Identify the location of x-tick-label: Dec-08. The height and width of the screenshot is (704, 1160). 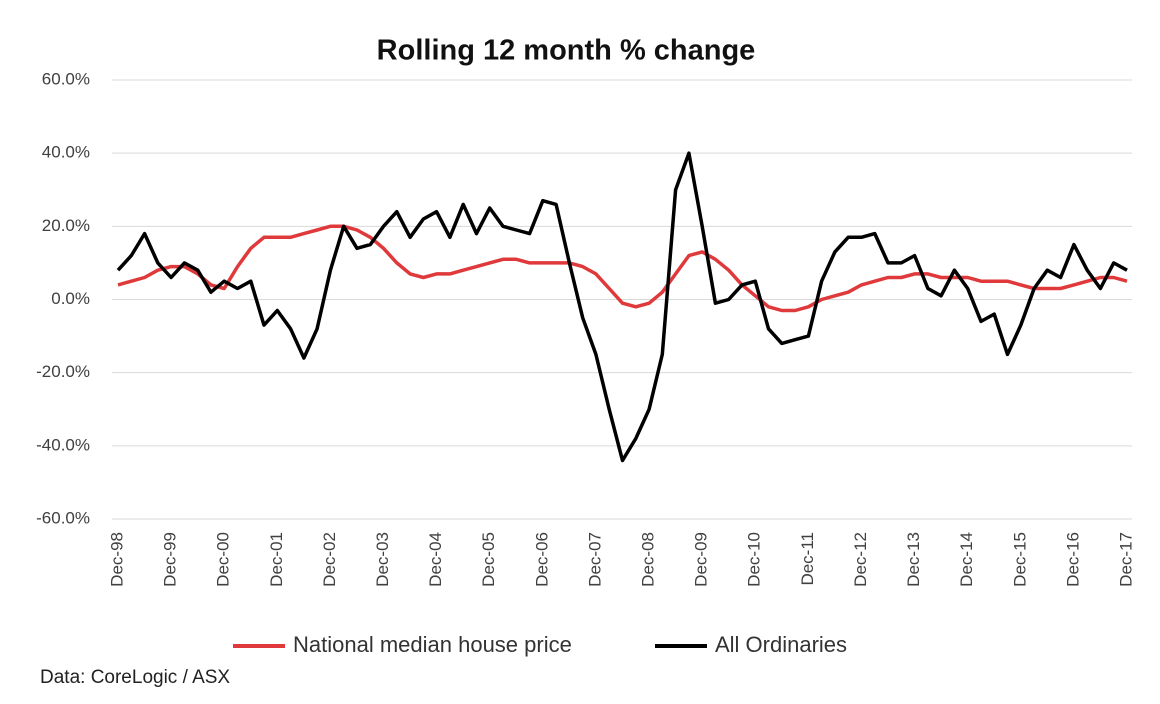
(648, 559).